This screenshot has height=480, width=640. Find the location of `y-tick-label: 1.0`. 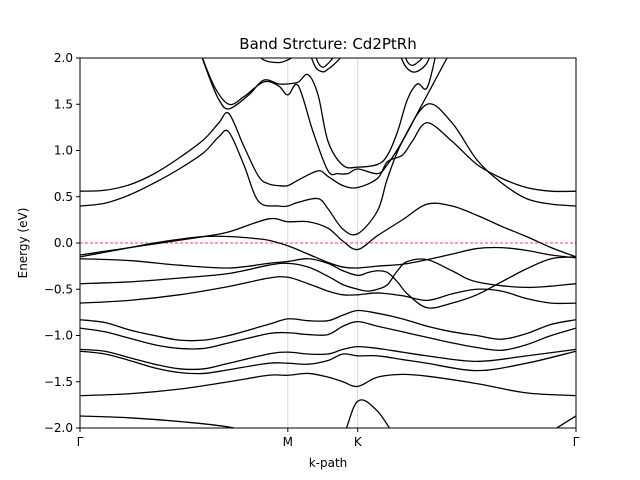

y-tick-label: 1.0 is located at coordinates (63, 151).